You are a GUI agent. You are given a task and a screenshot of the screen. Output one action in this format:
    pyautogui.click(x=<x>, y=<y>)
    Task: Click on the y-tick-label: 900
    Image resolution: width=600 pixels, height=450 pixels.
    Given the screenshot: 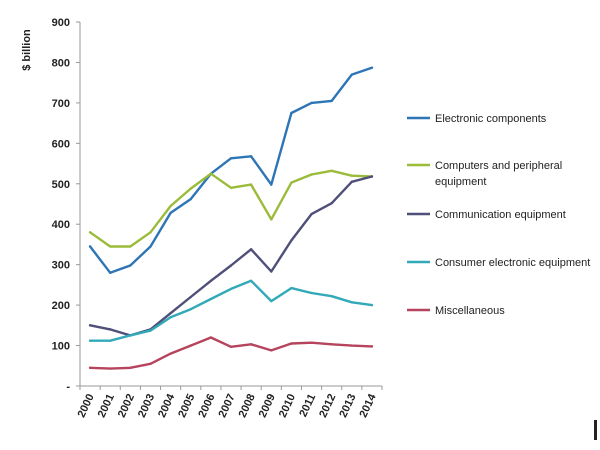 What is the action you would take?
    pyautogui.click(x=61, y=23)
    